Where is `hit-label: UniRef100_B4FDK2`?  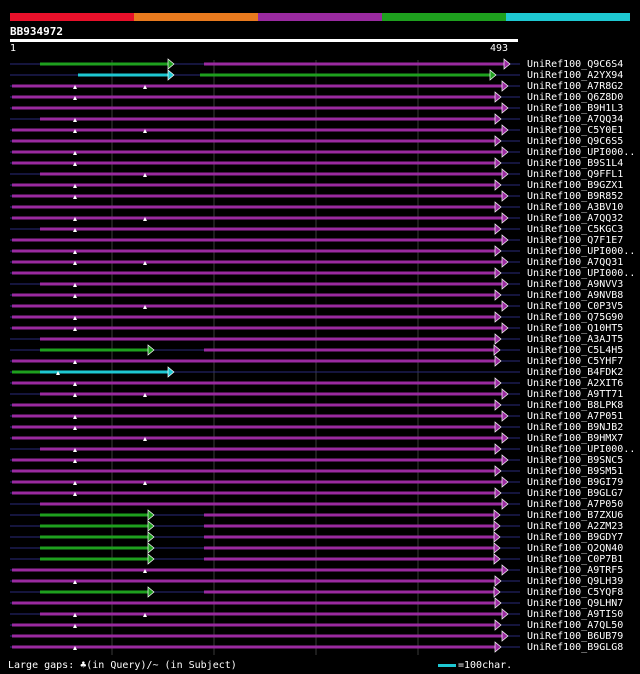
hit-label: UniRef100_B4FDK2 is located at coordinates (575, 372).